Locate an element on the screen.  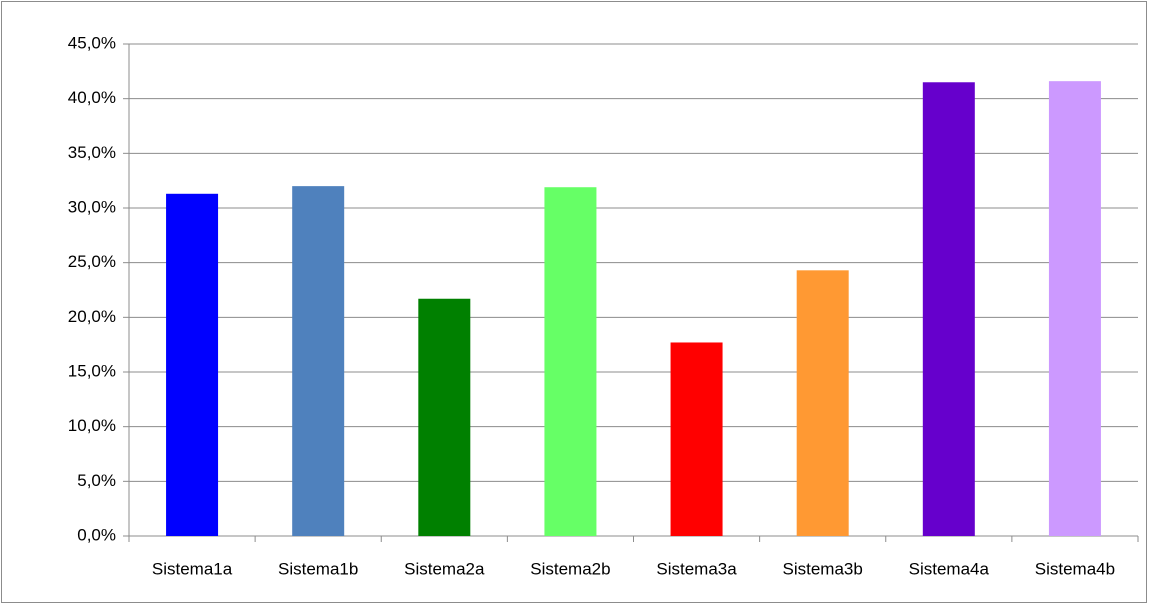
x-tick-label: Sistema3b is located at coordinates (823, 568).